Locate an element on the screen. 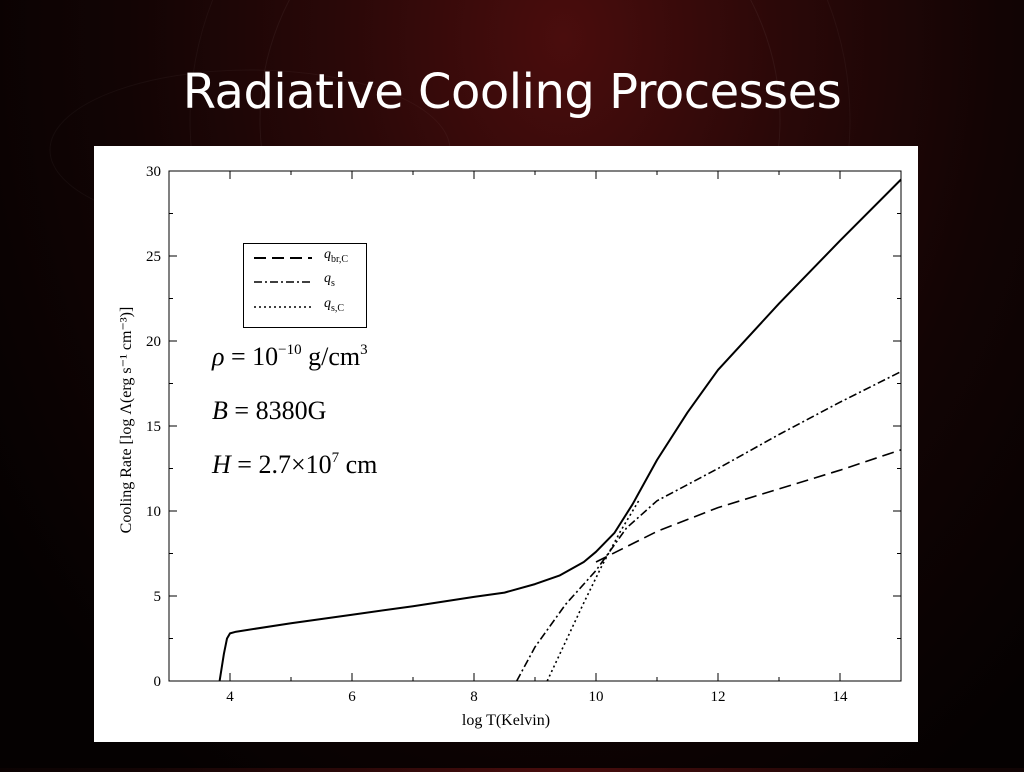 This screenshot has height=772, width=1024. y-axis-label-text: Cooling Rate [log Λ(erg s⁻¹ cm⁻³)] is located at coordinates (126, 420).